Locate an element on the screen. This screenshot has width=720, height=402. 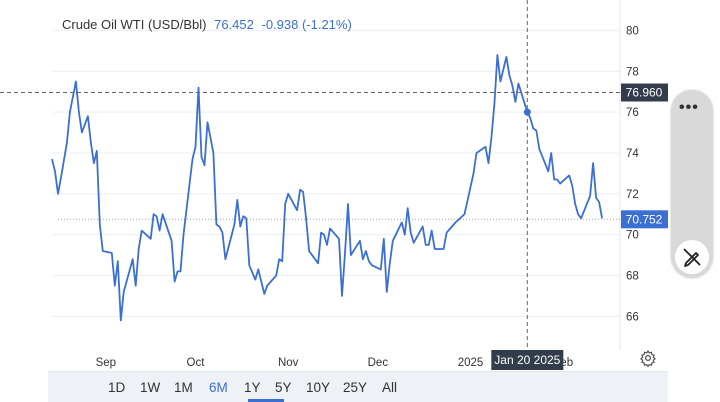
crosshair-date-text: Jan 20 2025 is located at coordinates (527, 360).